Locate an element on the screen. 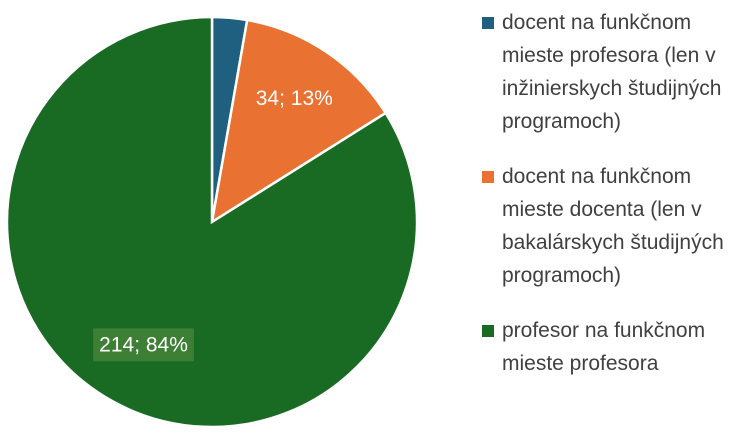 This screenshot has width=740, height=438. data-label-box is located at coordinates (143, 345).